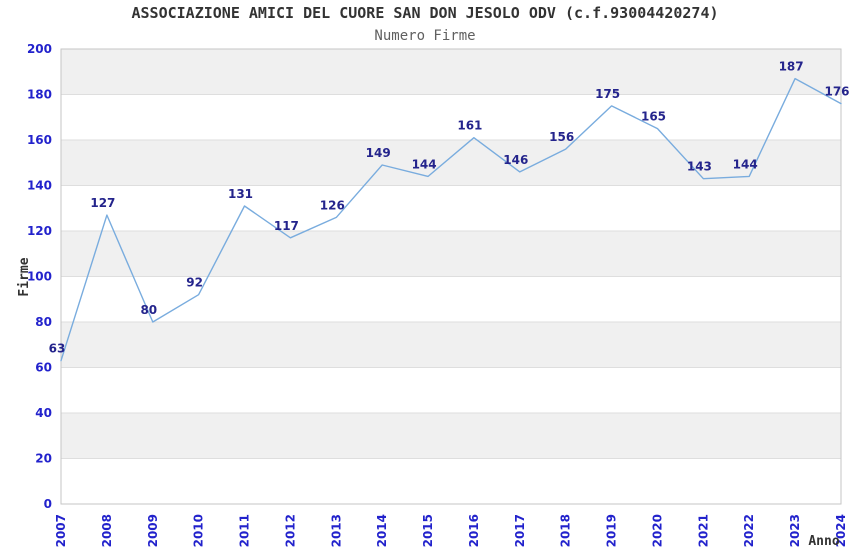  Describe the element at coordinates (566, 530) in the screenshot. I see `x-tick-label: 2018` at that location.